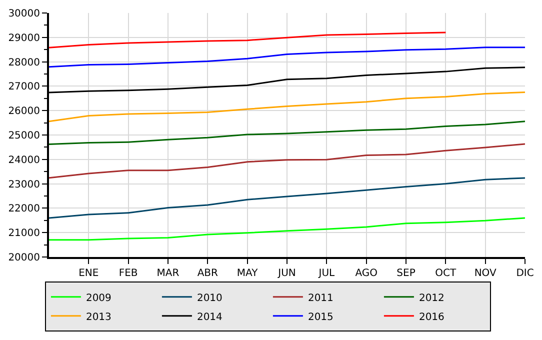 The width and height of the screenshot is (542, 340). I want to click on y-tick-label: 23000, so click(24, 184).